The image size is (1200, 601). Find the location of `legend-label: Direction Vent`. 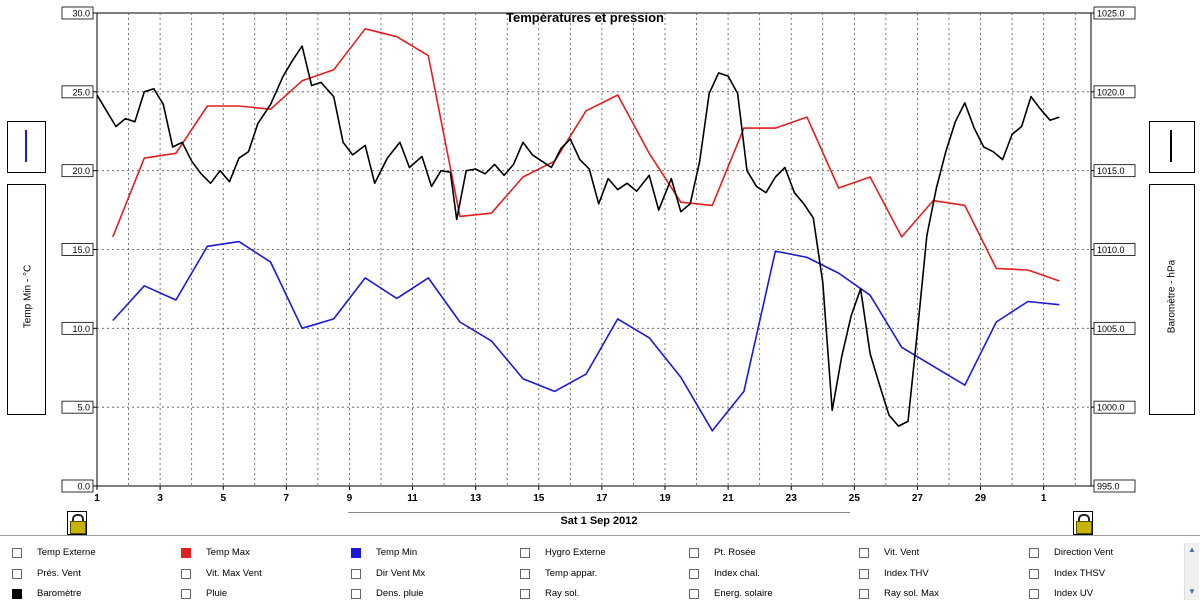

legend-label: Direction Vent is located at coordinates (1084, 552).